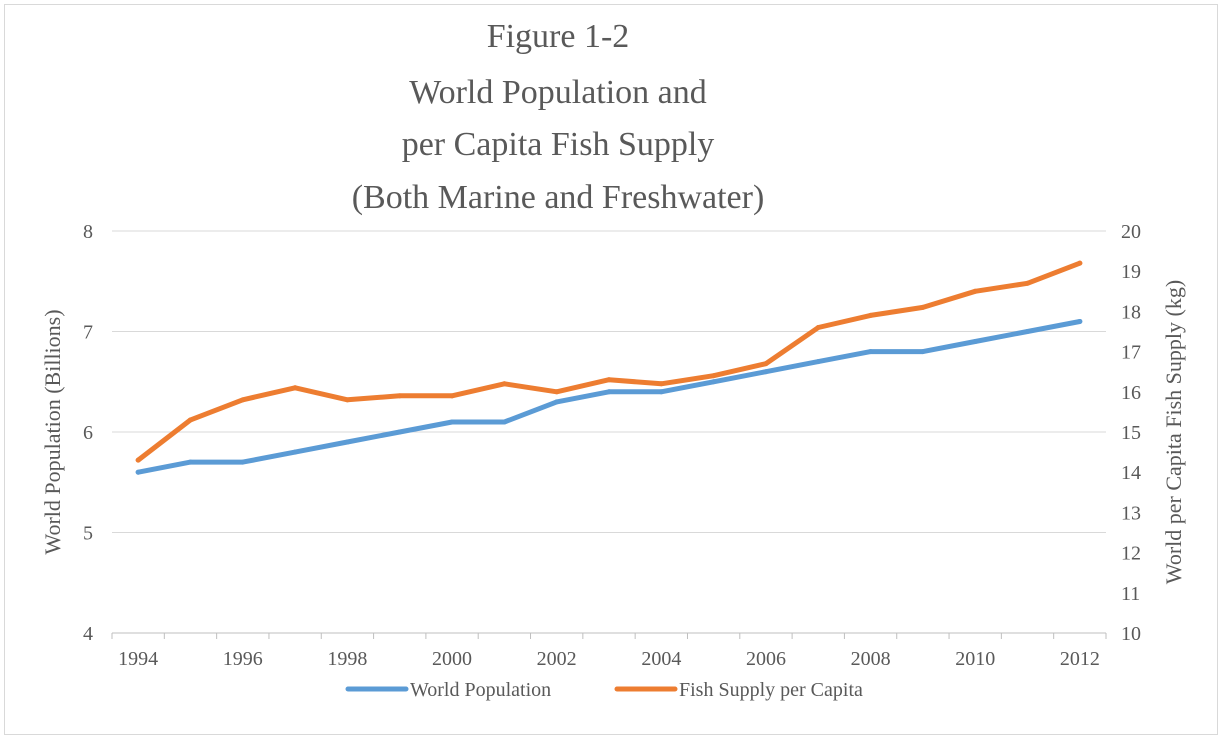  Describe the element at coordinates (1080, 659) in the screenshot. I see `x-tick-label: 2012` at that location.